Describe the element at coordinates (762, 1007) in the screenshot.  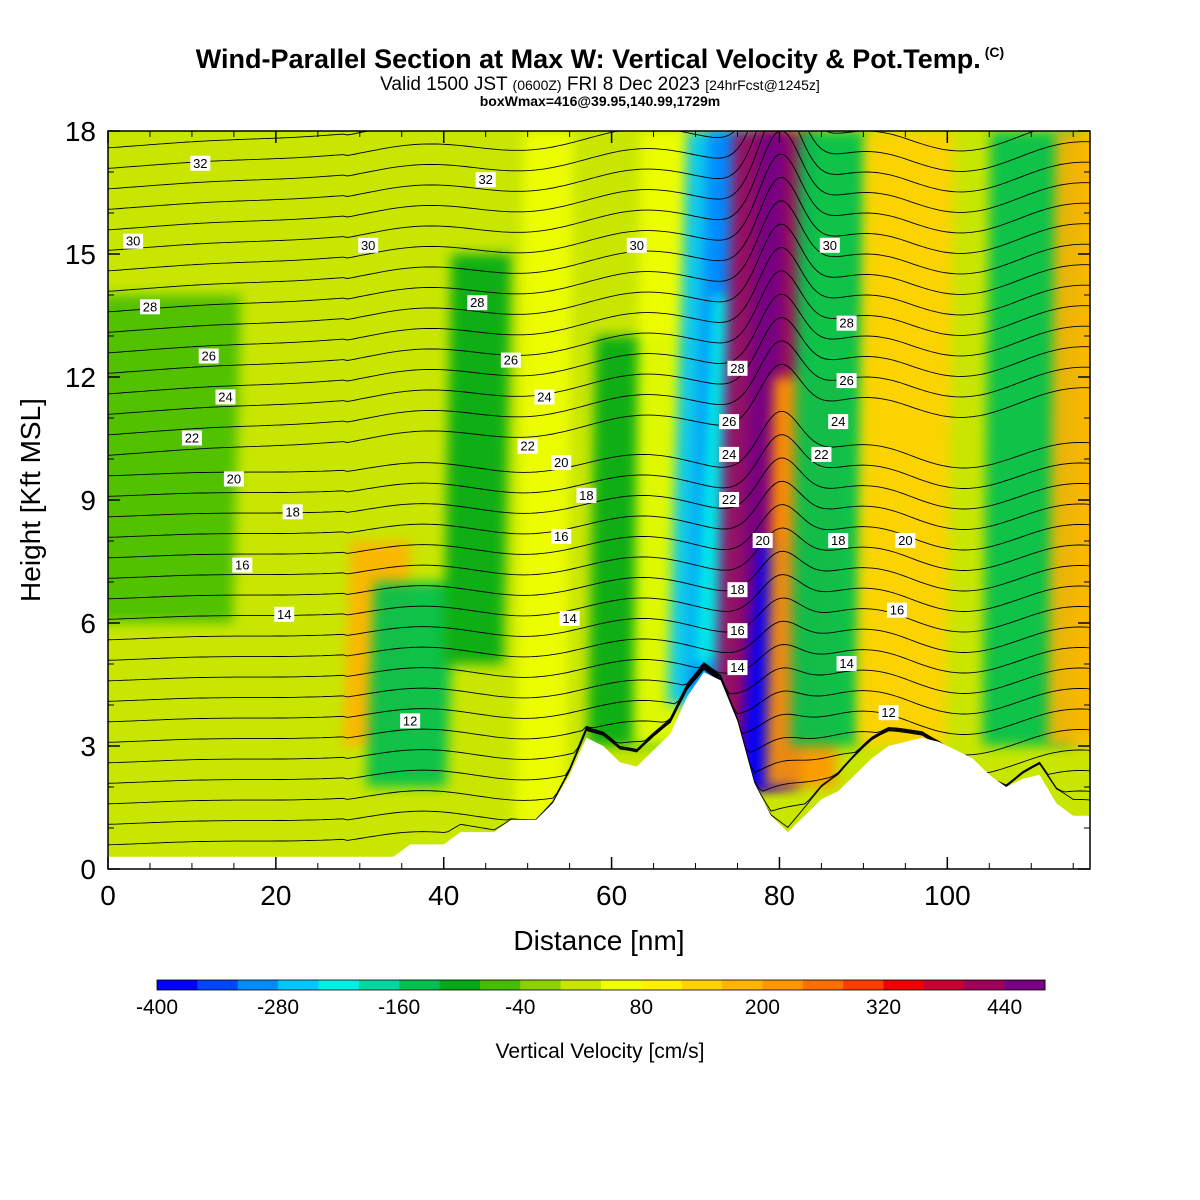
I see `colorbar-tick-label-5: 200` at that location.